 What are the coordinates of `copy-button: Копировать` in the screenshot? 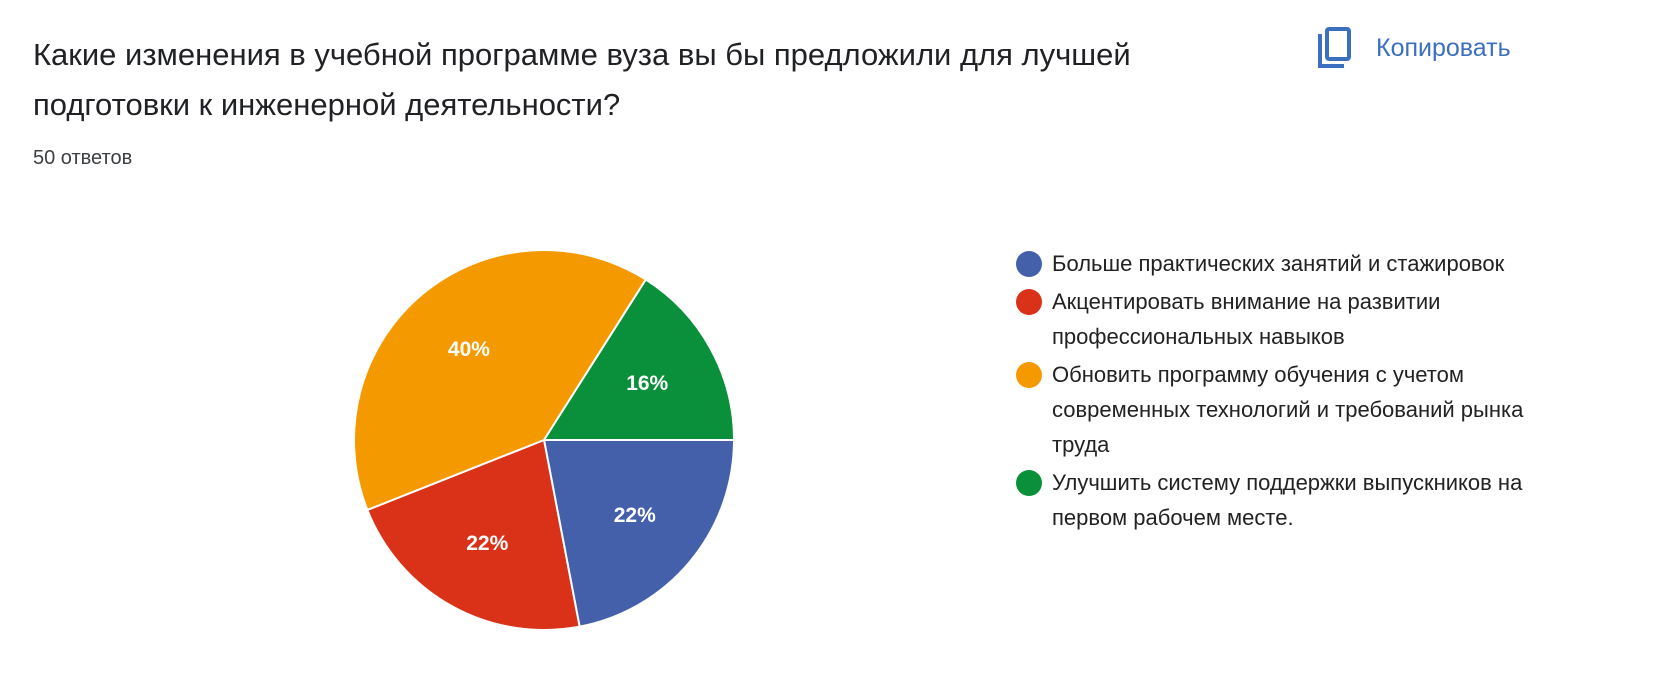 It's located at (1413, 48).